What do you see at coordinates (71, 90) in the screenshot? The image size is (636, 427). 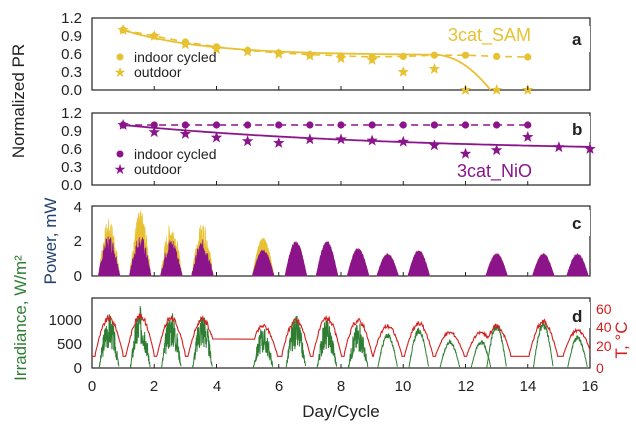 I see `a-ytick-0: 0.0` at bounding box center [71, 90].